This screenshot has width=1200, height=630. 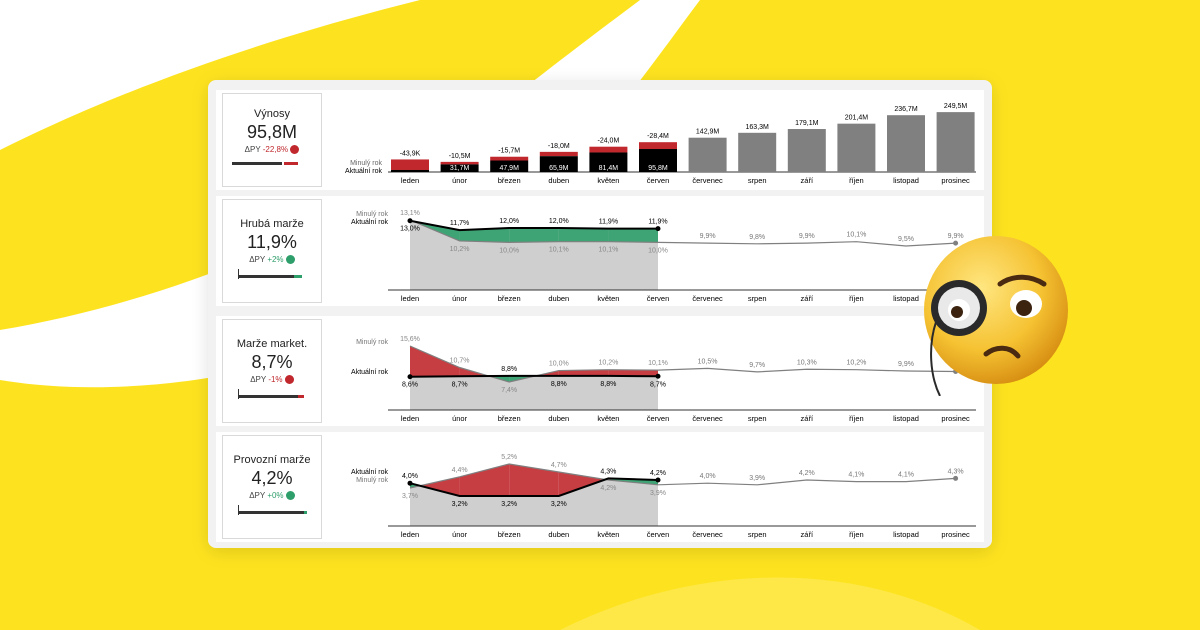 I want to click on kpi-card-operating-margin: Provozní marže 4,2% ΔPY +0% ↑, so click(x=272, y=487).